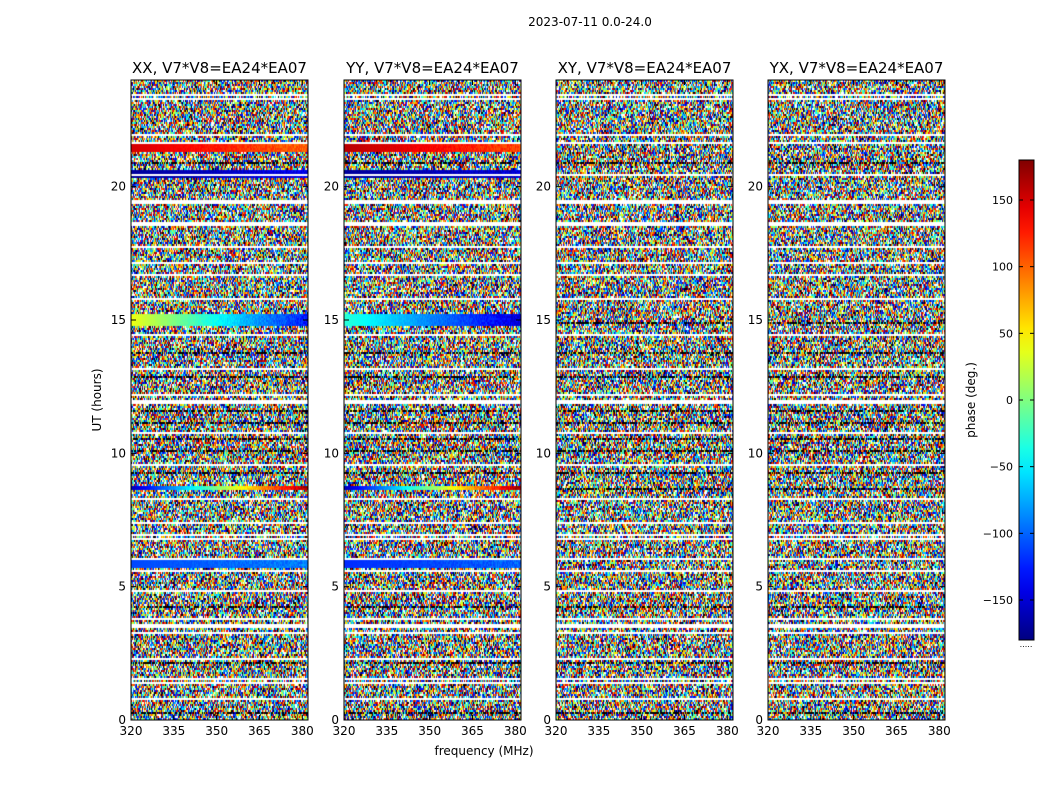  I want to click on y-axis-label: UT (hours), so click(97, 399).